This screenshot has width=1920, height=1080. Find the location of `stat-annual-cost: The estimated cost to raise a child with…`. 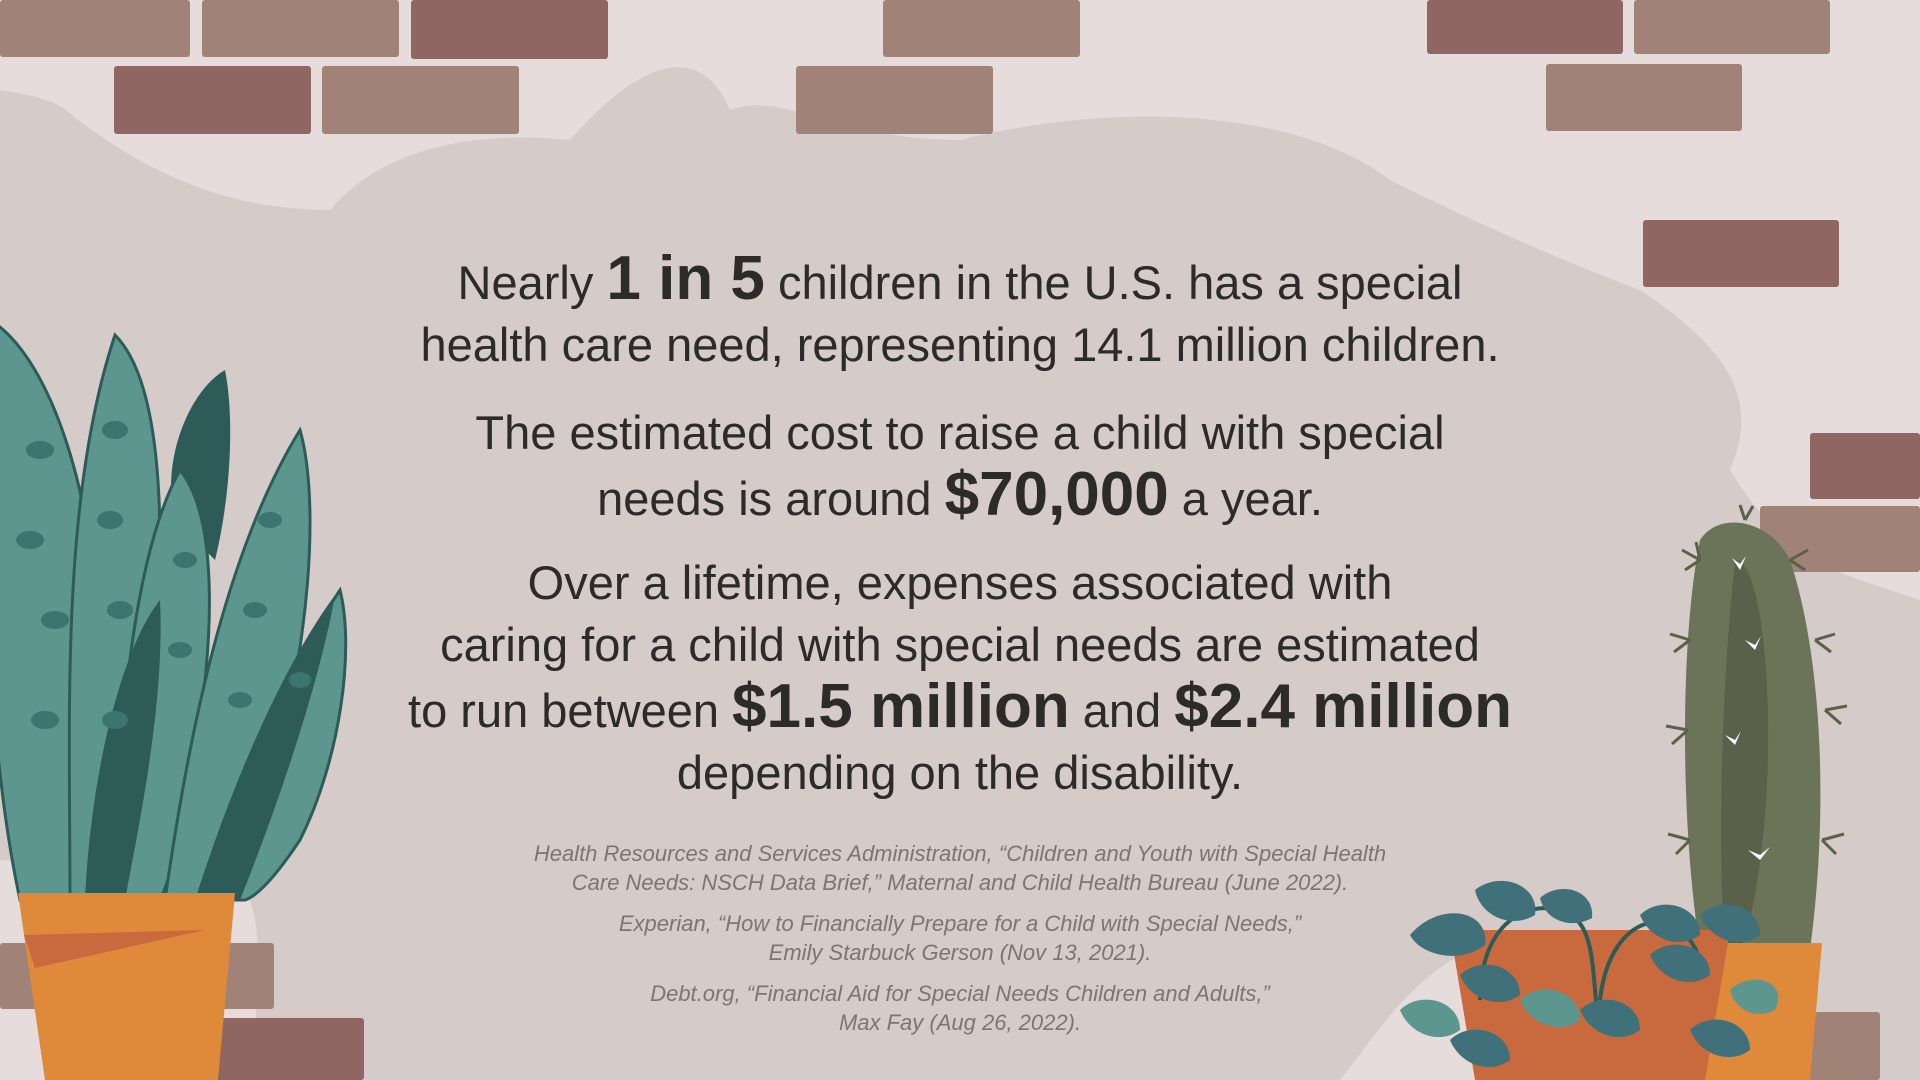

stat-annual-cost: The estimated cost to raise a child with… is located at coordinates (960, 466).